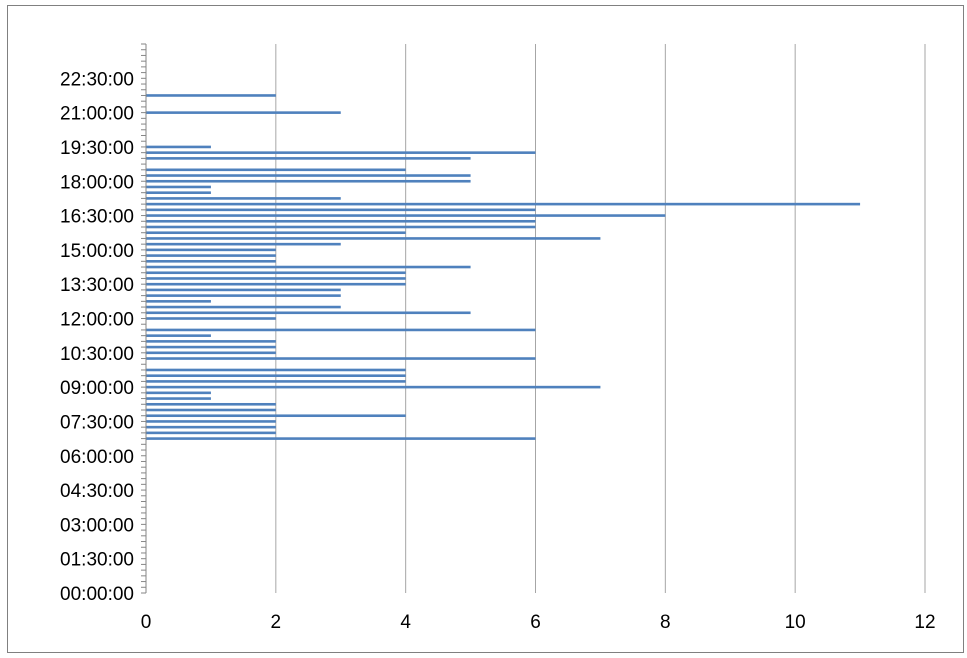 Image resolution: width=967 pixels, height=658 pixels. I want to click on y-tick-label-120000: 12:00:00, so click(97, 320).